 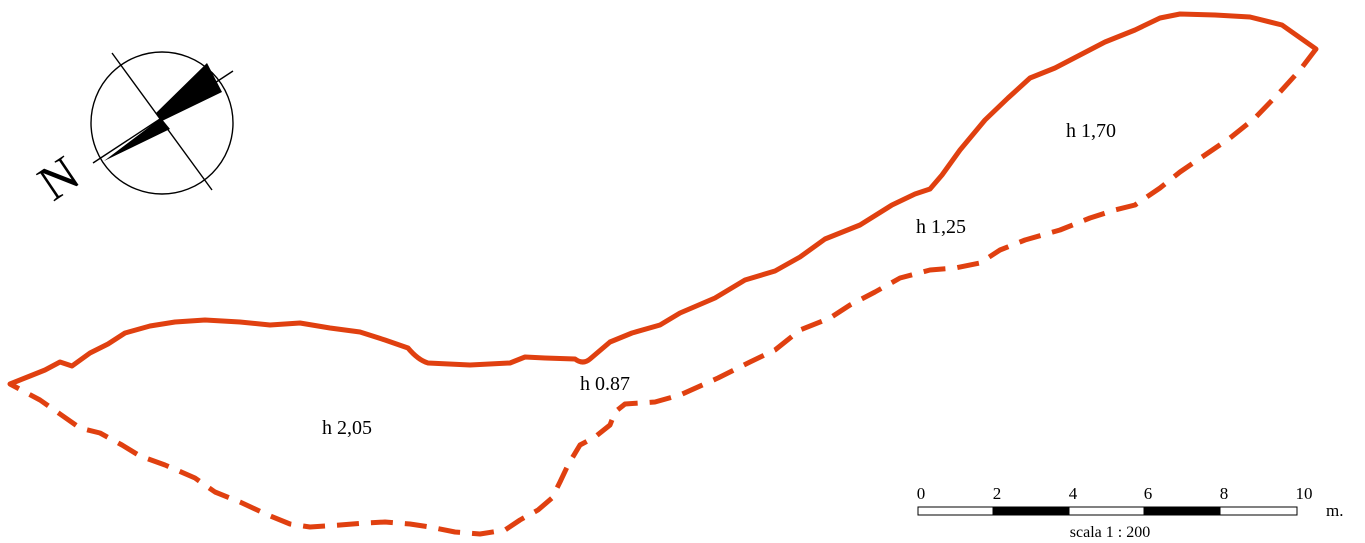 I want to click on scale-tick-label: 6, so click(x=1148, y=493).